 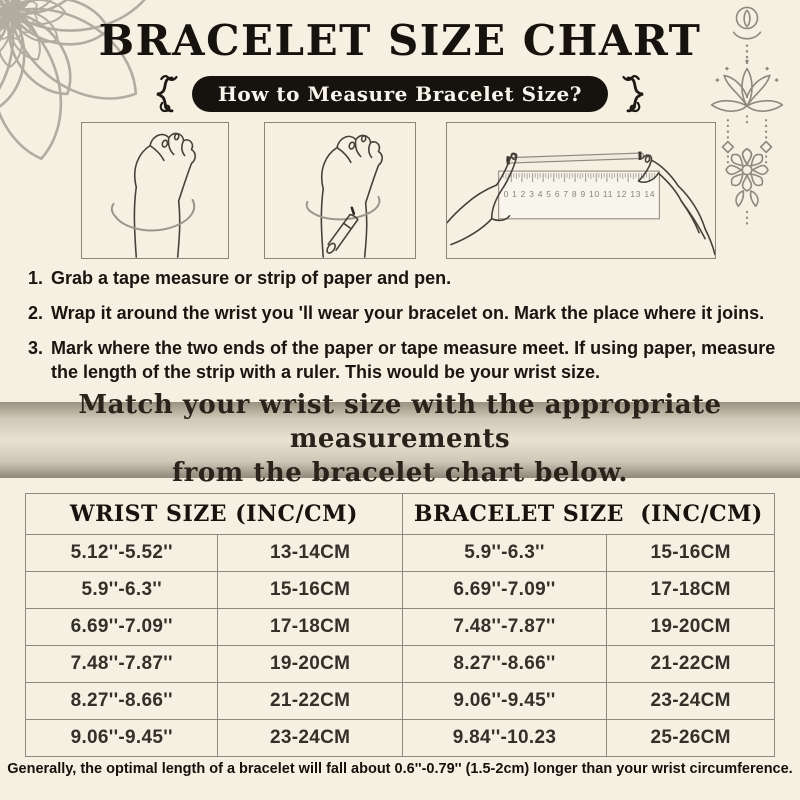 I want to click on subtitle-pill: How to Measure Bracelet Size?, so click(x=400, y=94).